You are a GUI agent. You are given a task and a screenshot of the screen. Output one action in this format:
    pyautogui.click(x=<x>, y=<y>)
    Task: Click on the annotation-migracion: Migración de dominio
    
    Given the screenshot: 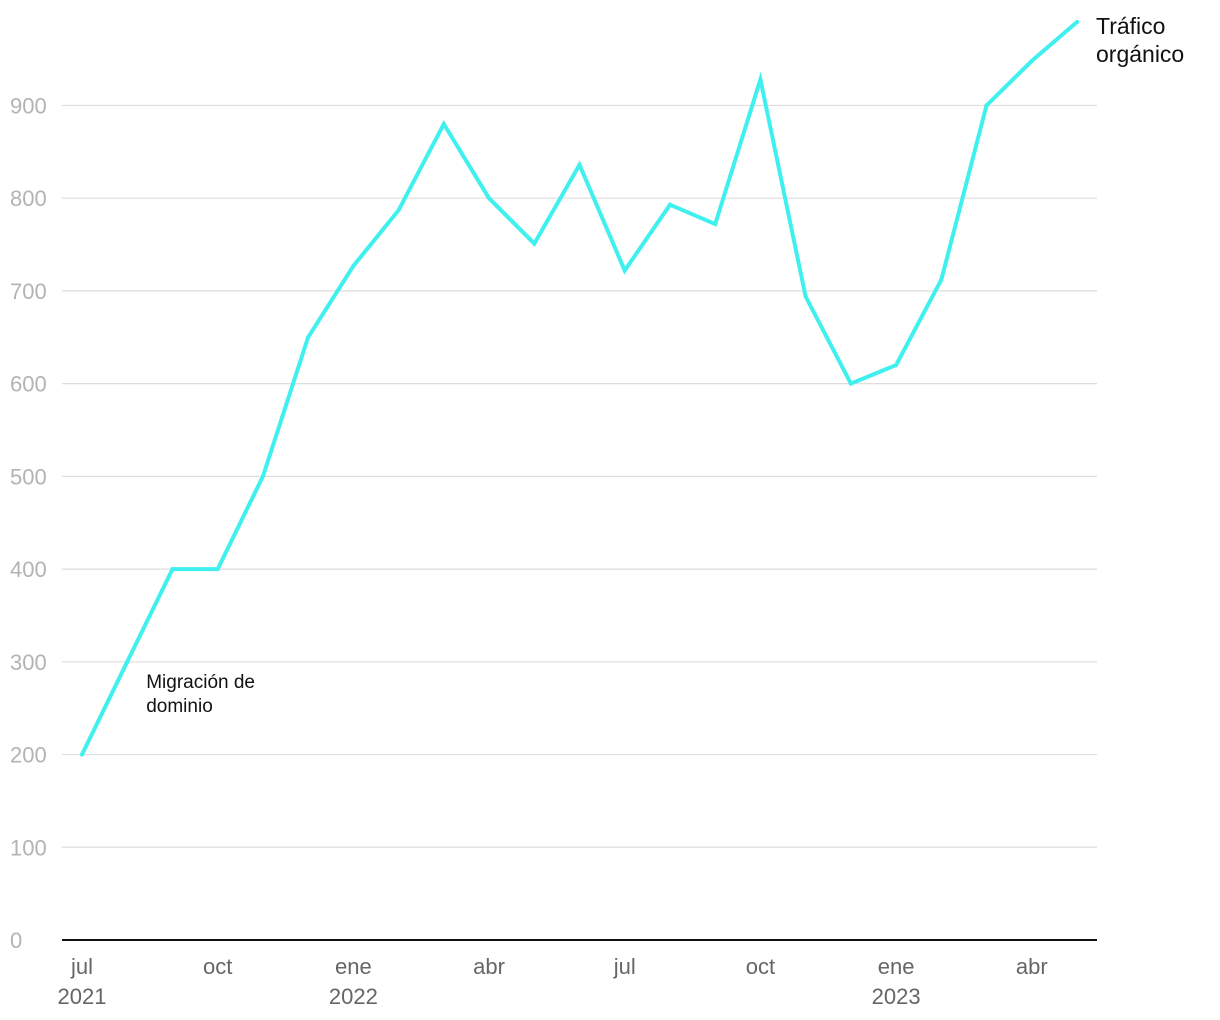 What is the action you would take?
    pyautogui.click(x=200, y=694)
    